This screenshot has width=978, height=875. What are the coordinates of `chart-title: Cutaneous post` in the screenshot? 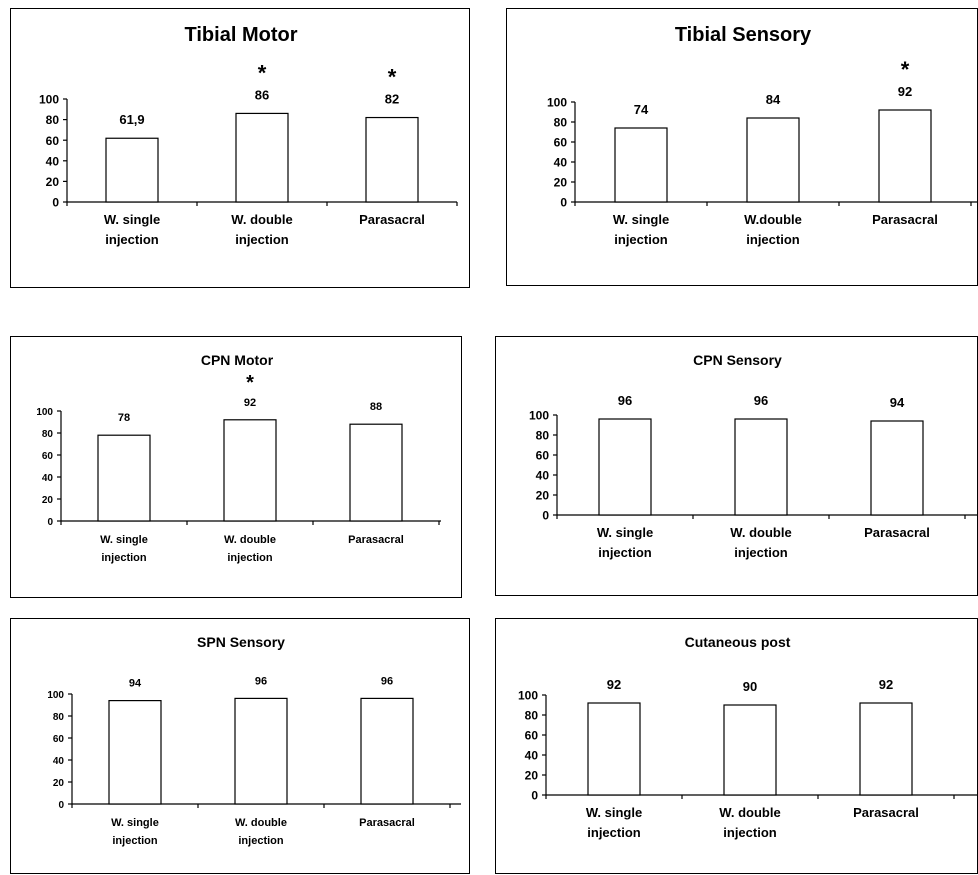 It's located at (738, 642).